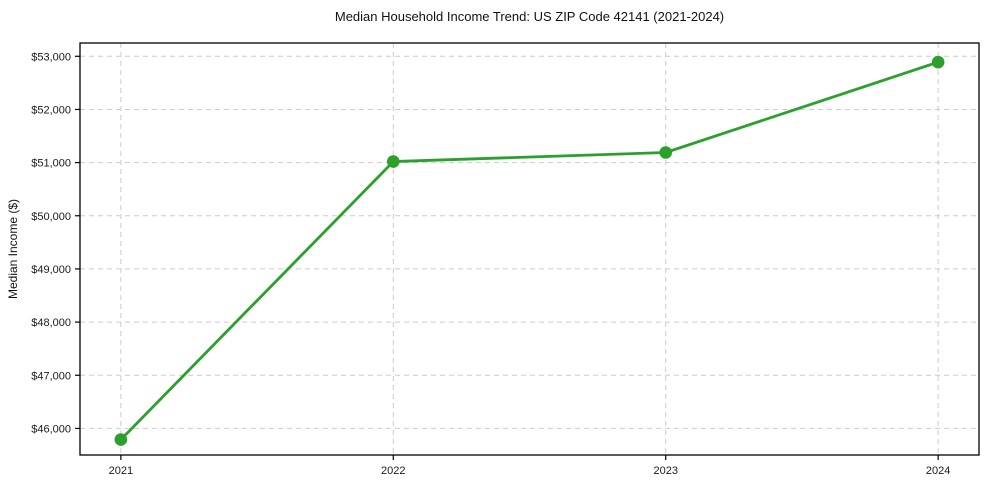  What do you see at coordinates (51, 110) in the screenshot?
I see `y-tick-label: $52,000` at bounding box center [51, 110].